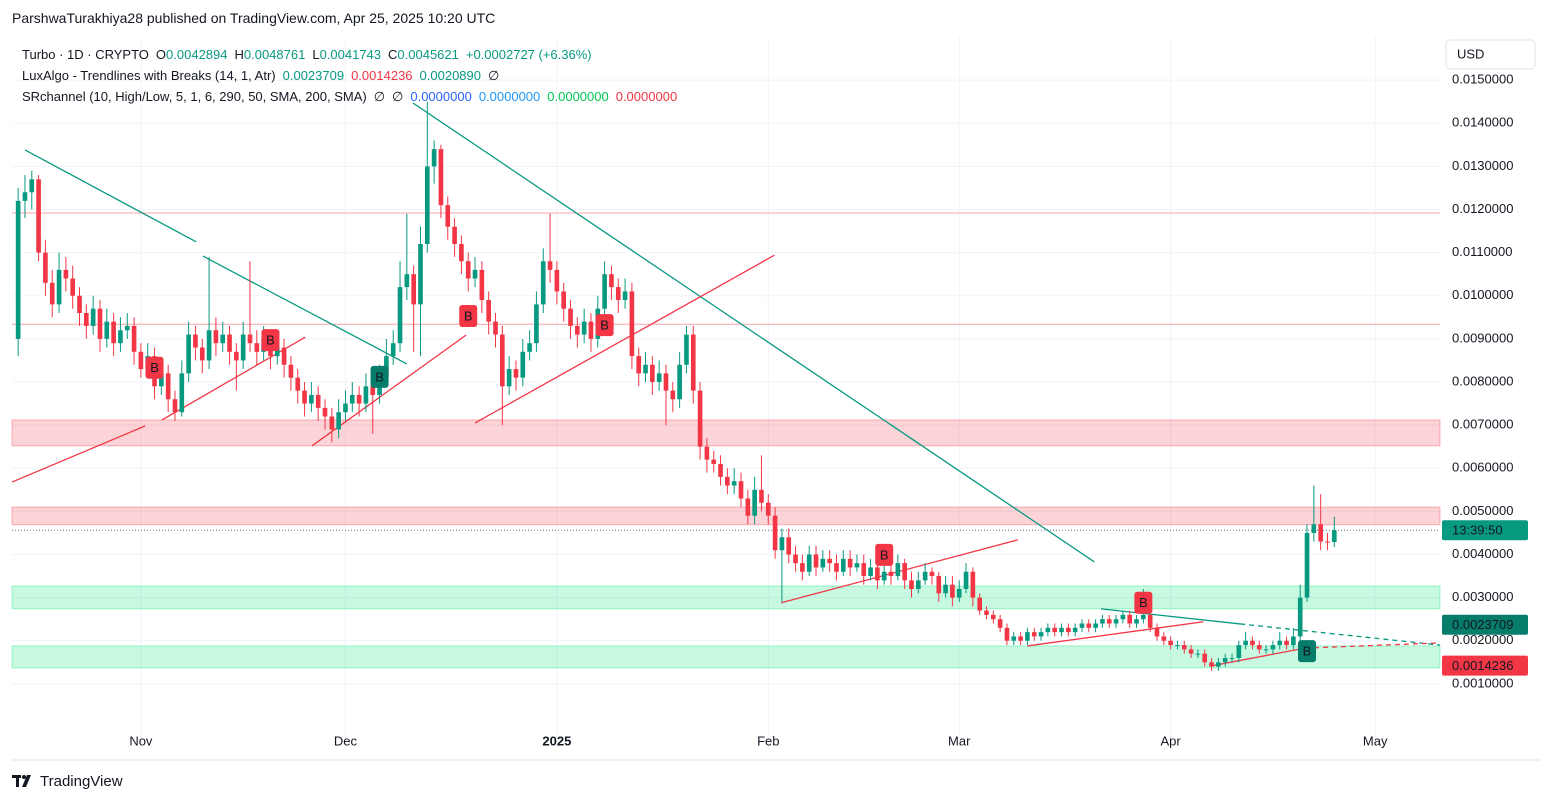 The width and height of the screenshot is (1554, 803). I want to click on y-tick-label: 0.0050000, so click(1482, 510).